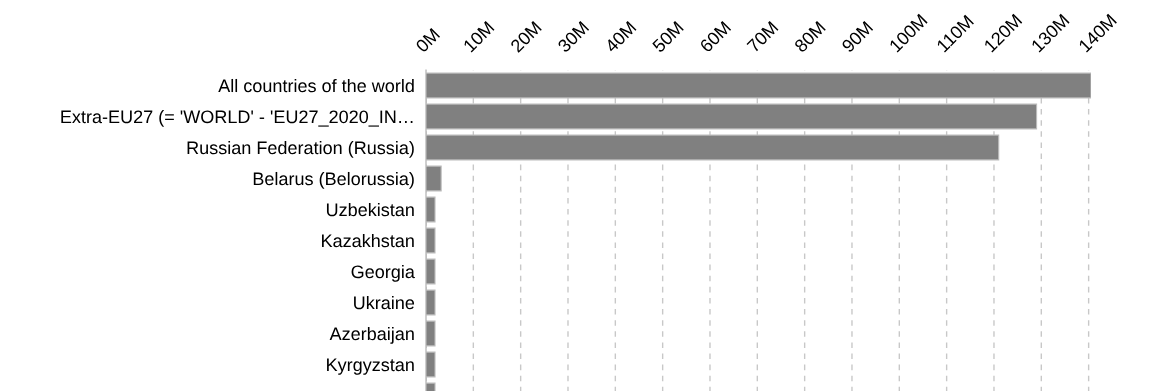 This screenshot has height=391, width=1151. I want to click on y-tick-label: Azerbaijan, so click(371, 335).